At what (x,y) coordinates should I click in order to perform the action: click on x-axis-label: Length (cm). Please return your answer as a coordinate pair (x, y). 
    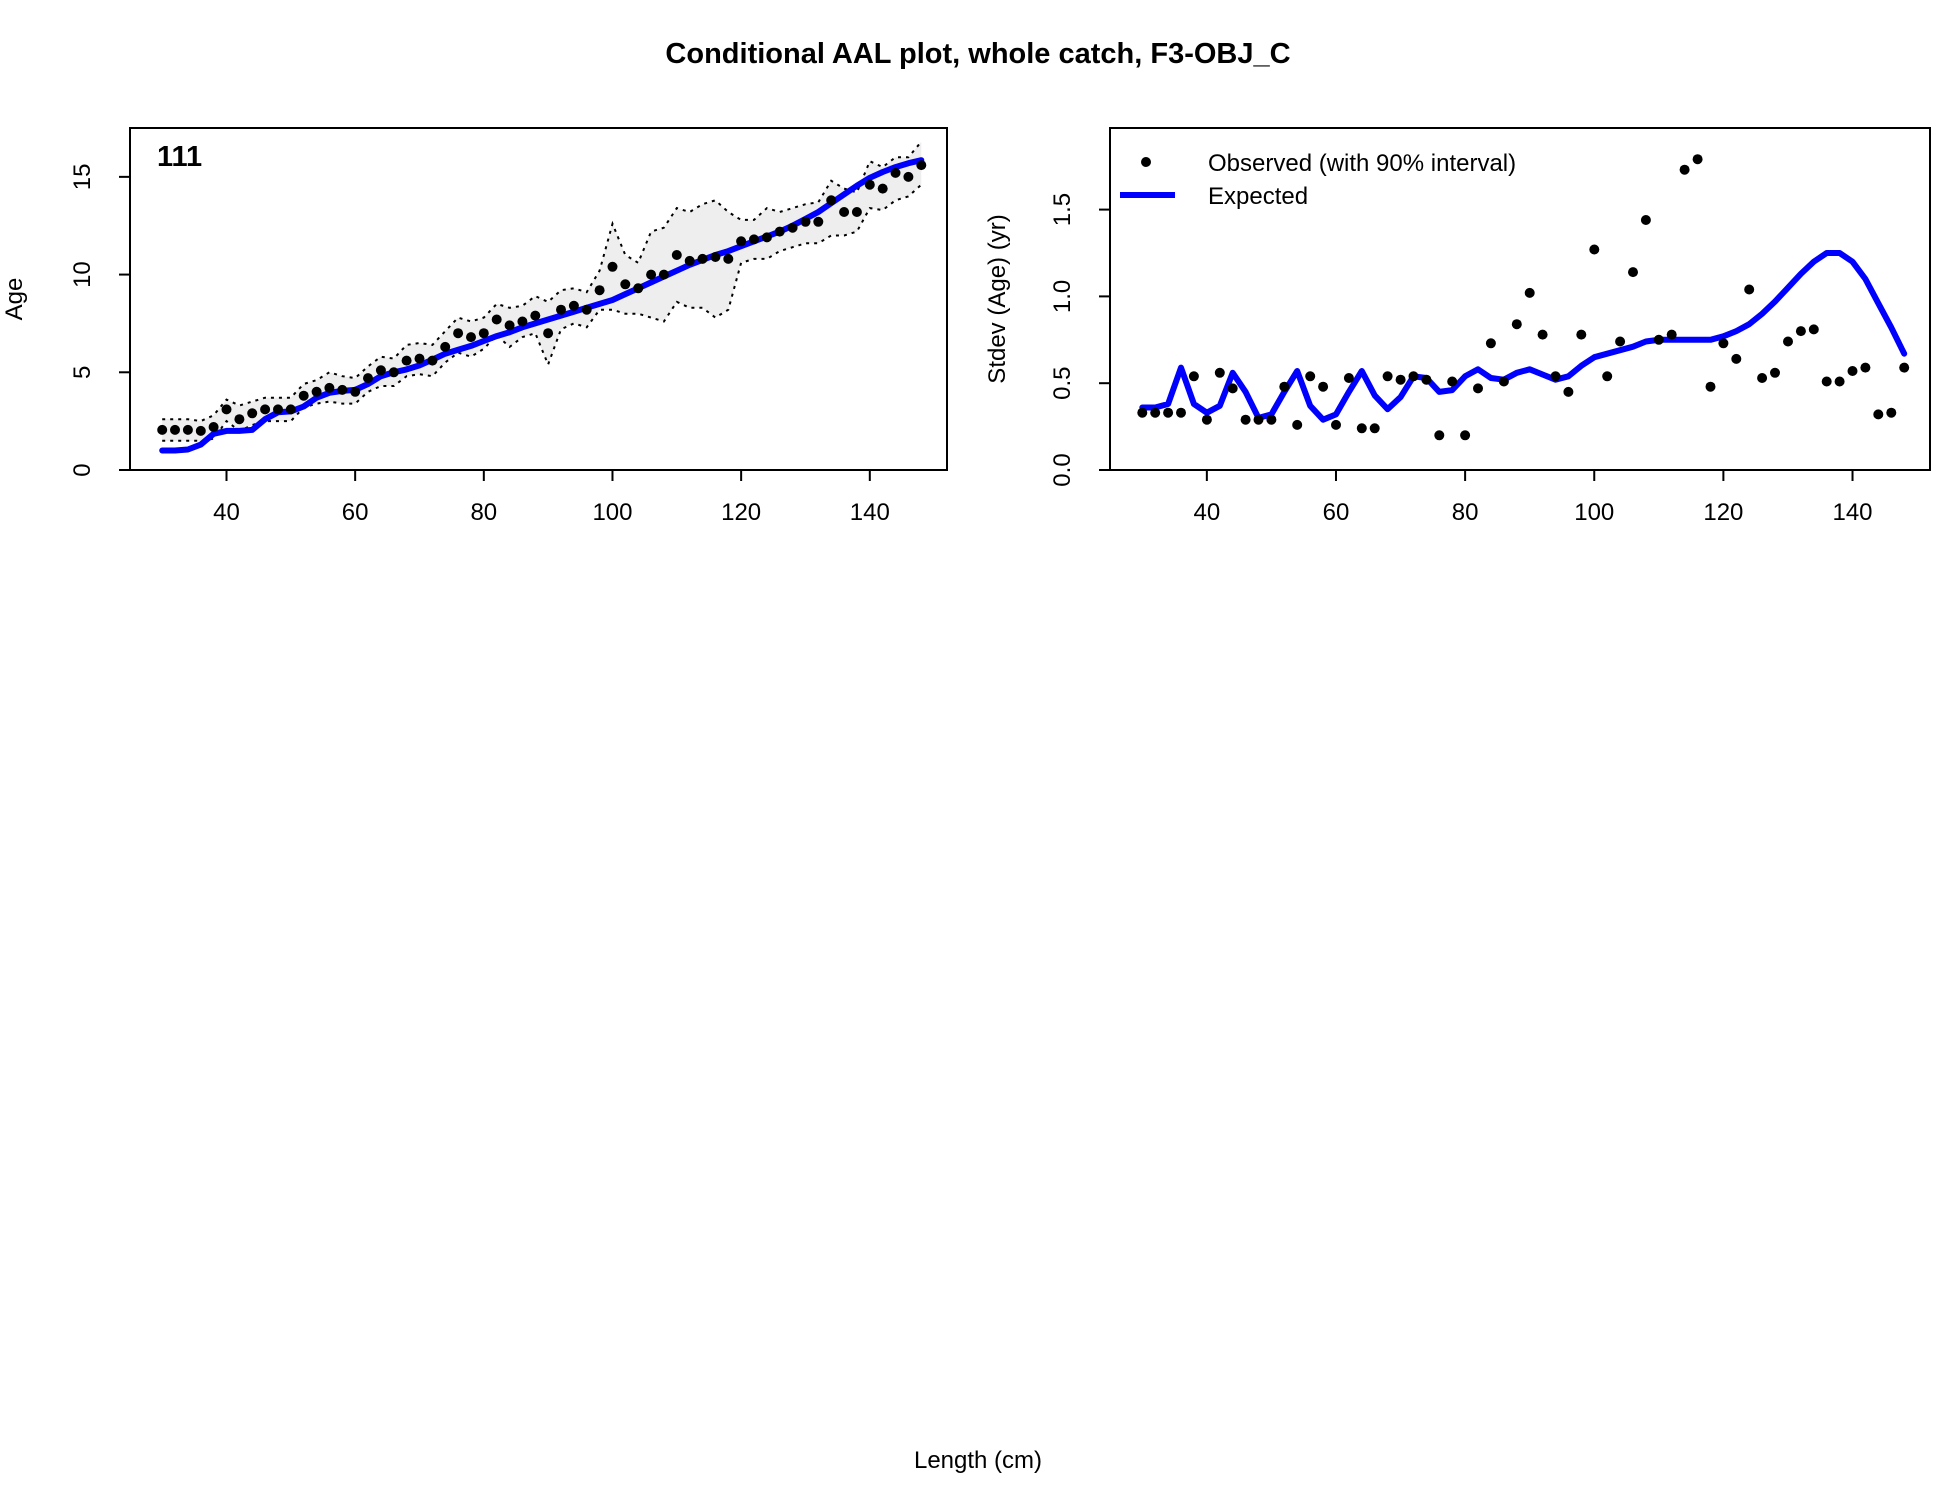
    Looking at the image, I should click on (978, 1460).